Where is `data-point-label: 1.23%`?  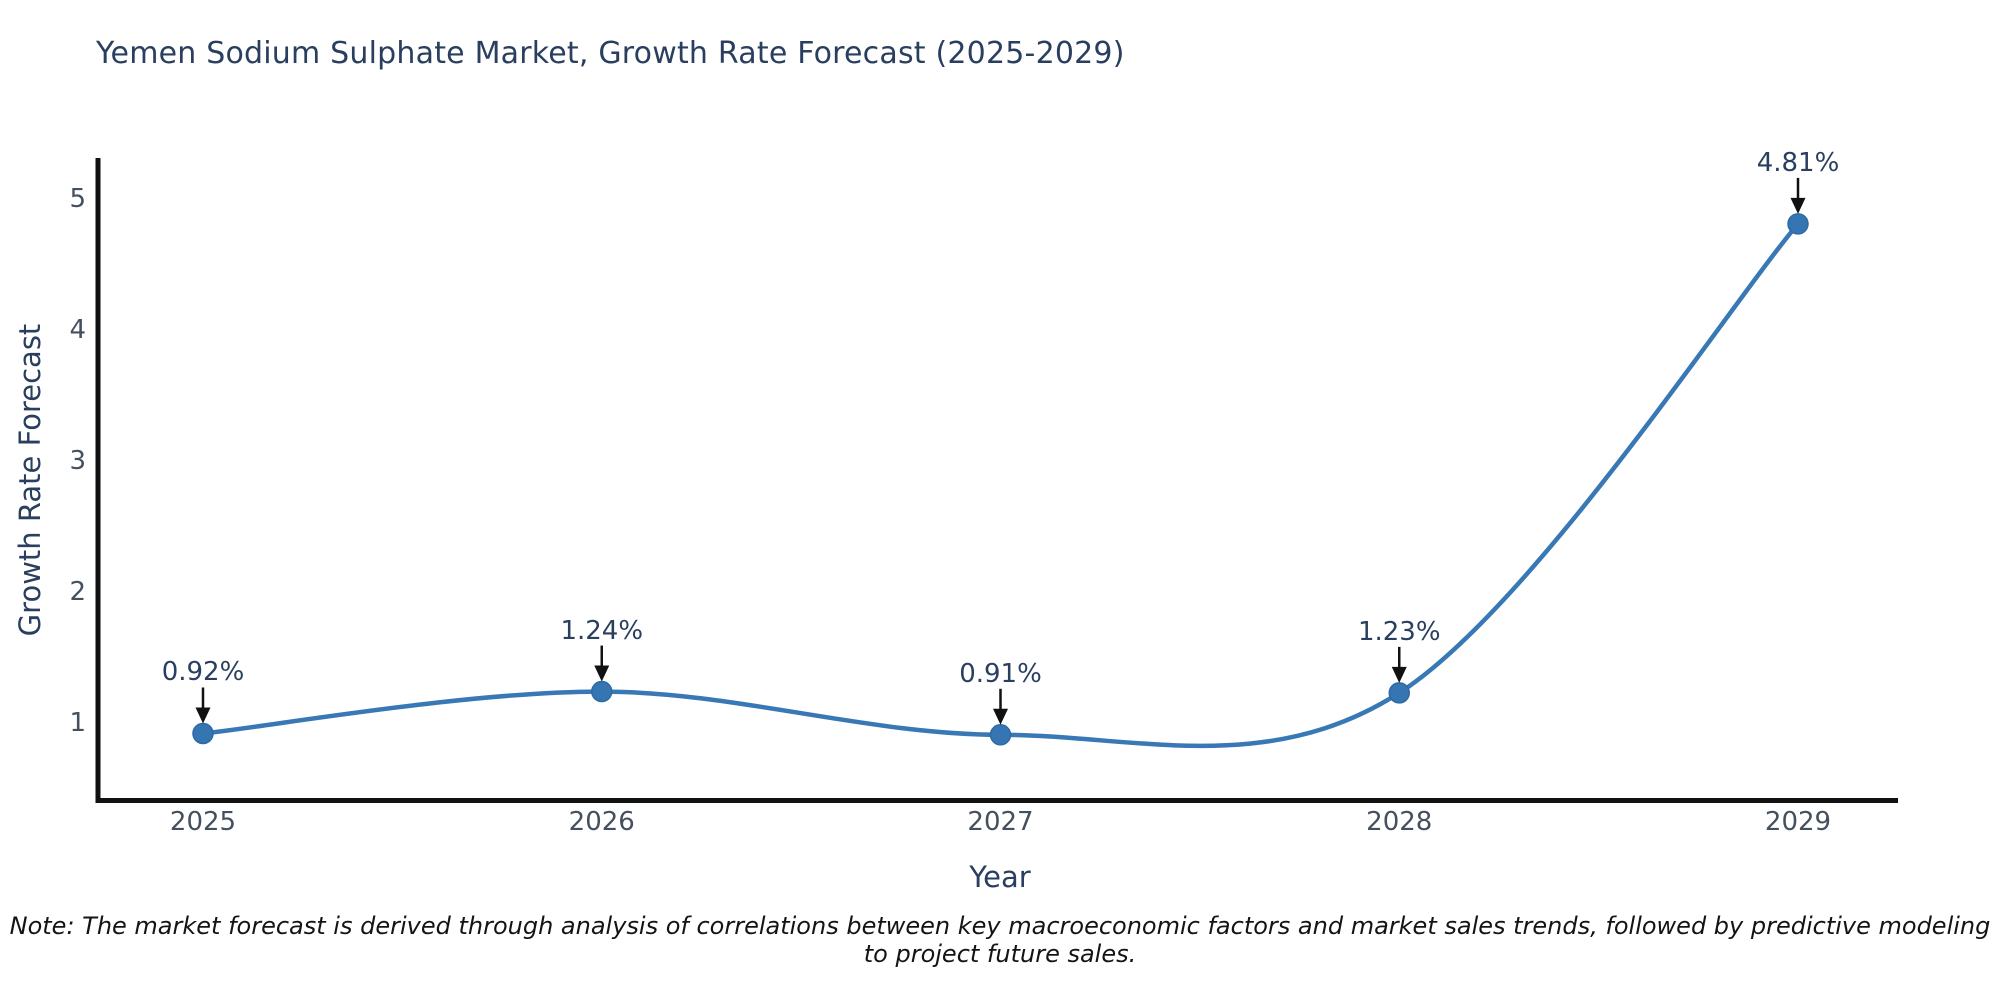 data-point-label: 1.23% is located at coordinates (1399, 631).